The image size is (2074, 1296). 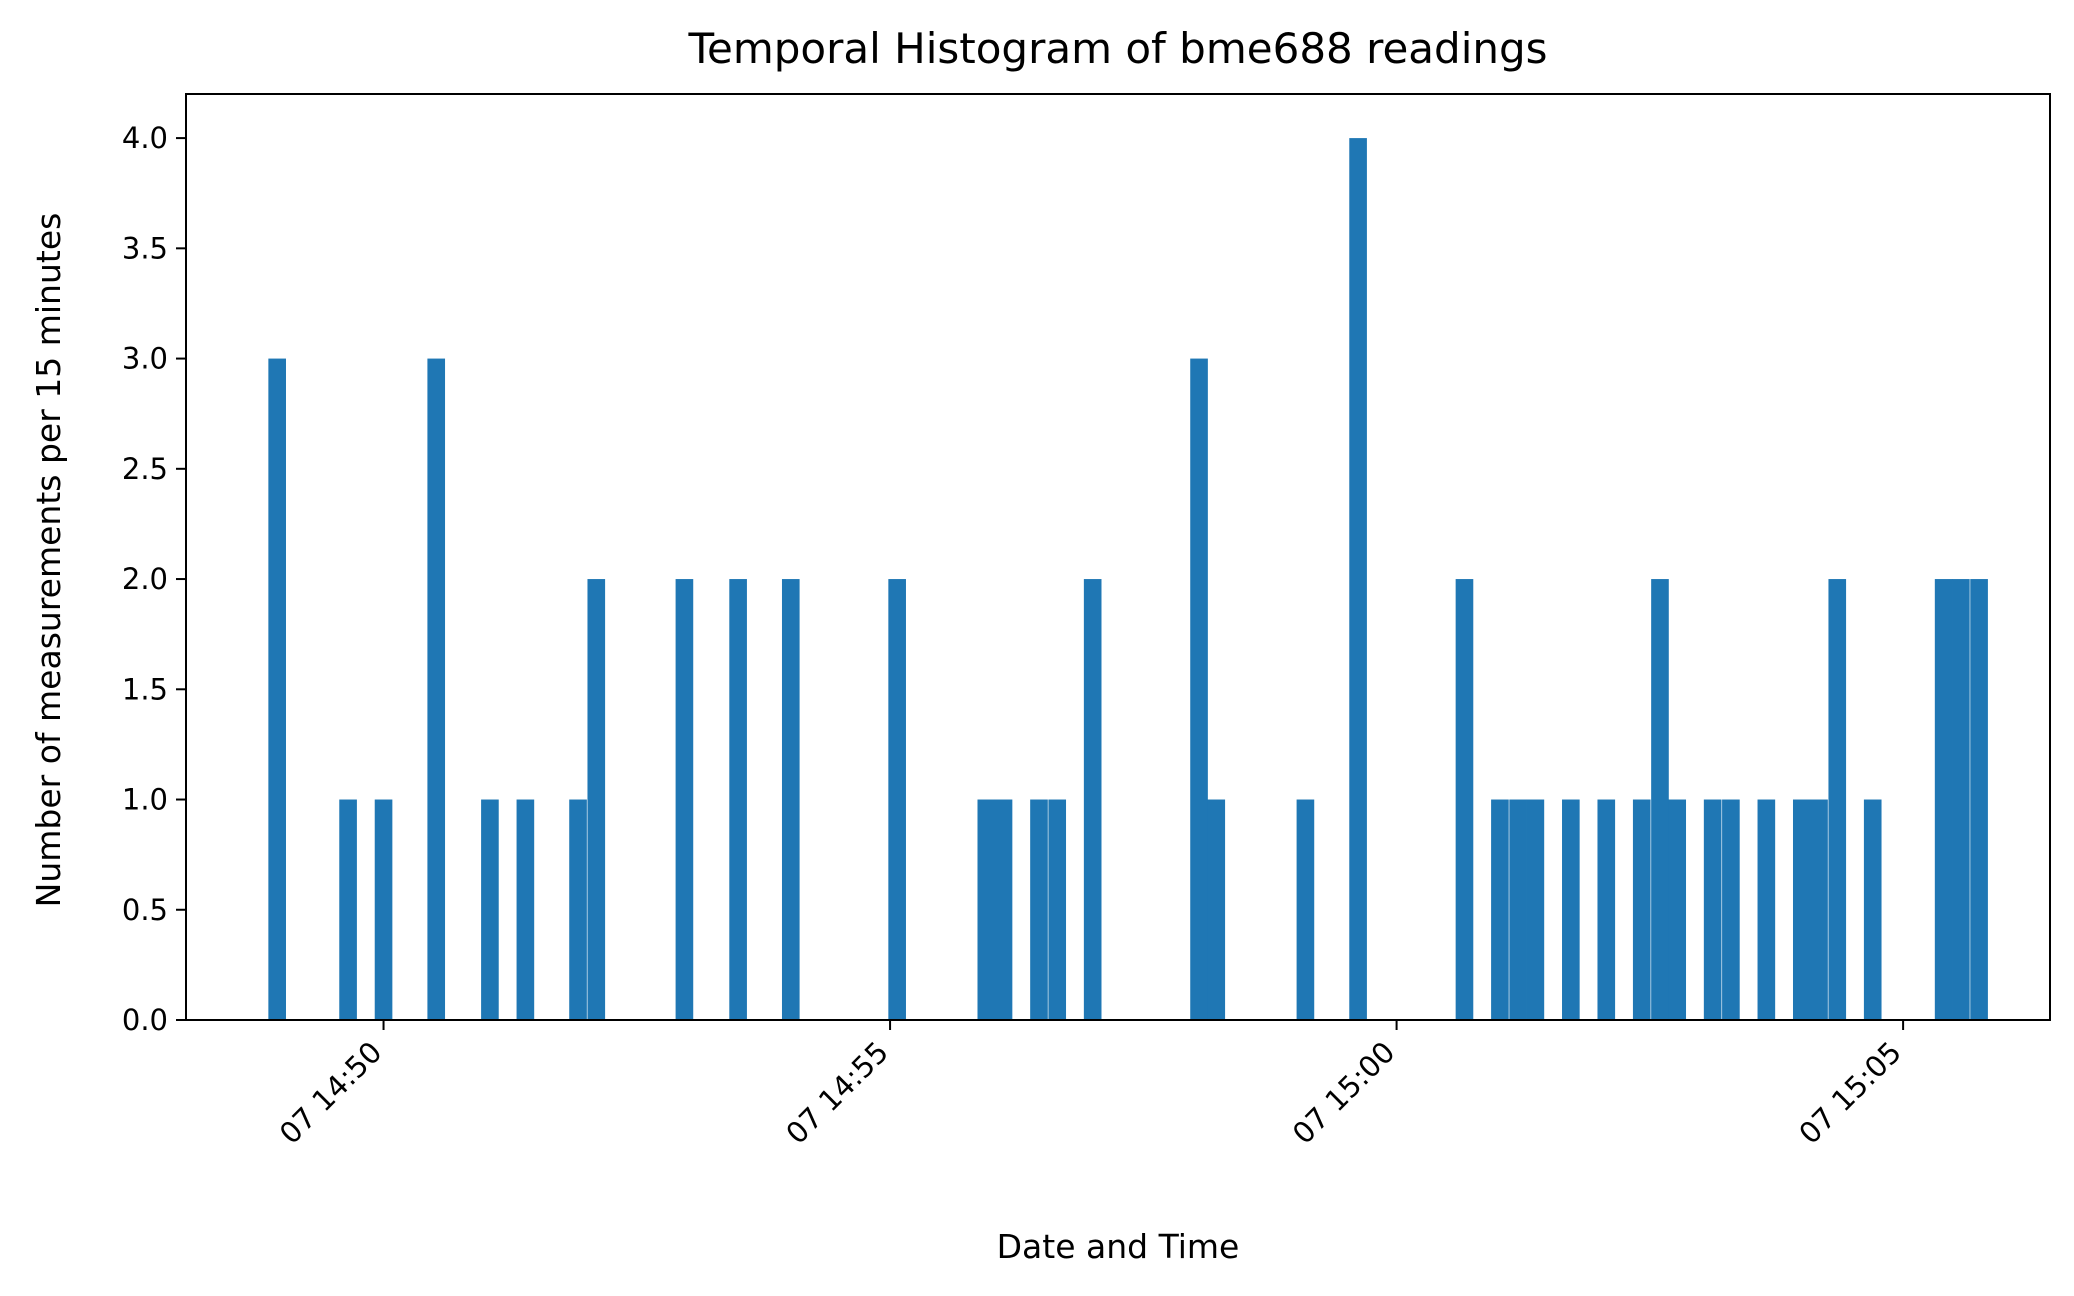 What do you see at coordinates (145, 1020) in the screenshot?
I see `y-tick-label-0: 0.0` at bounding box center [145, 1020].